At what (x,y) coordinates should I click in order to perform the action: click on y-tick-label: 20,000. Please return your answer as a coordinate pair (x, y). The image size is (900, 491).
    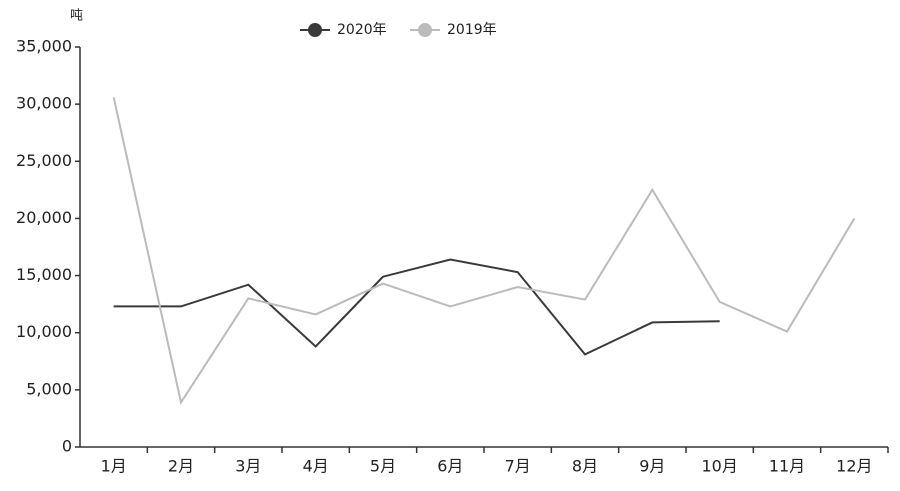
    Looking at the image, I should click on (44, 217).